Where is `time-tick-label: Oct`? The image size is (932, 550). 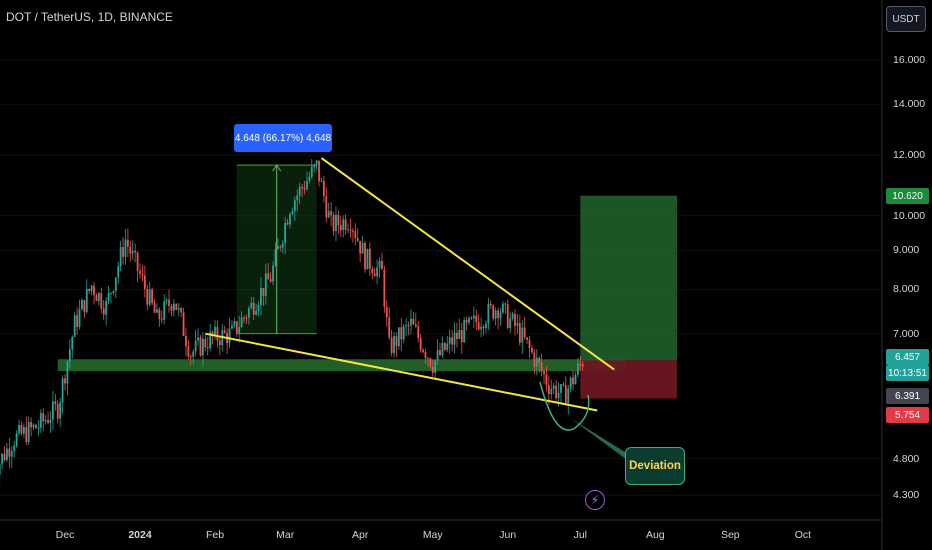 time-tick-label: Oct is located at coordinates (803, 535).